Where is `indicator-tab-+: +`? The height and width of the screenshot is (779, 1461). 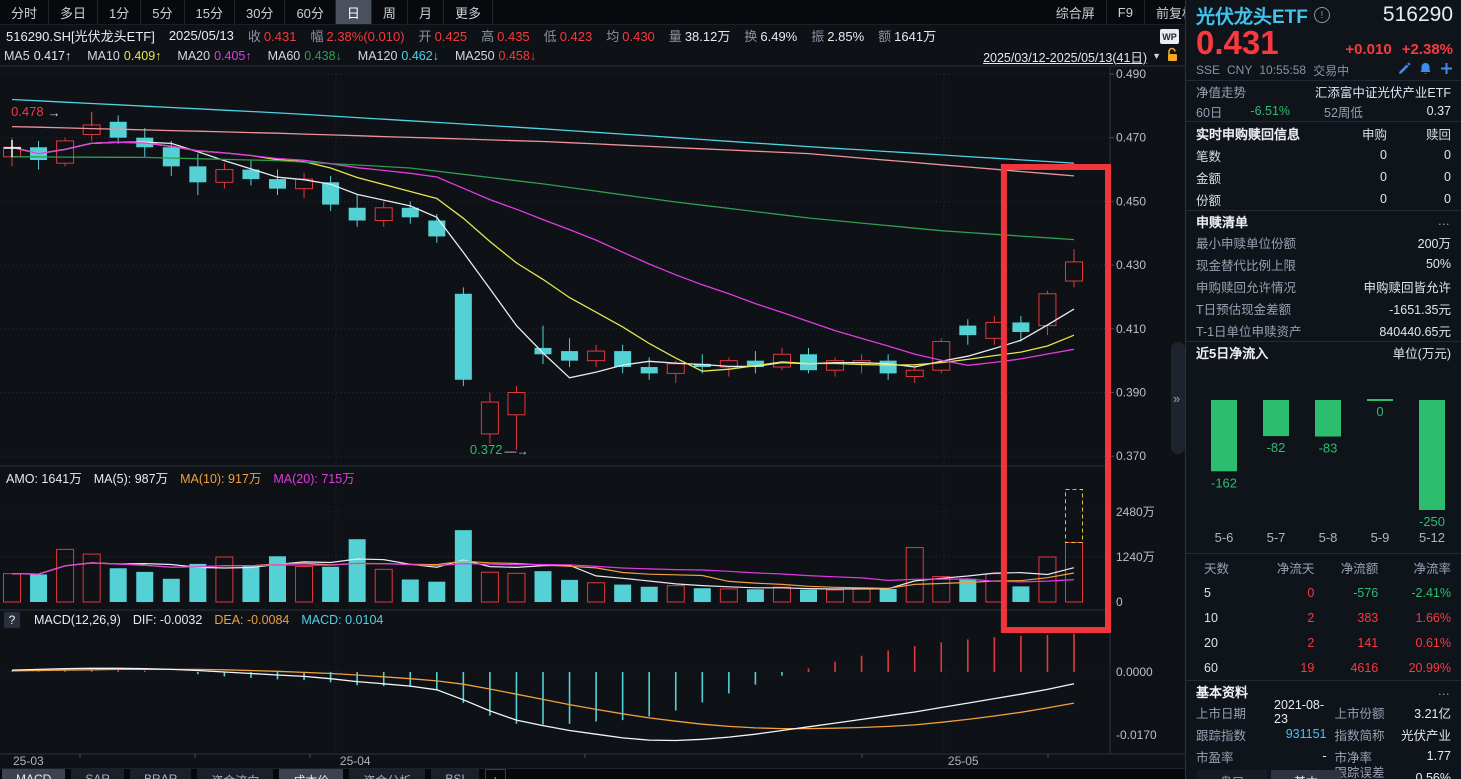 indicator-tab-+: + is located at coordinates (495, 774).